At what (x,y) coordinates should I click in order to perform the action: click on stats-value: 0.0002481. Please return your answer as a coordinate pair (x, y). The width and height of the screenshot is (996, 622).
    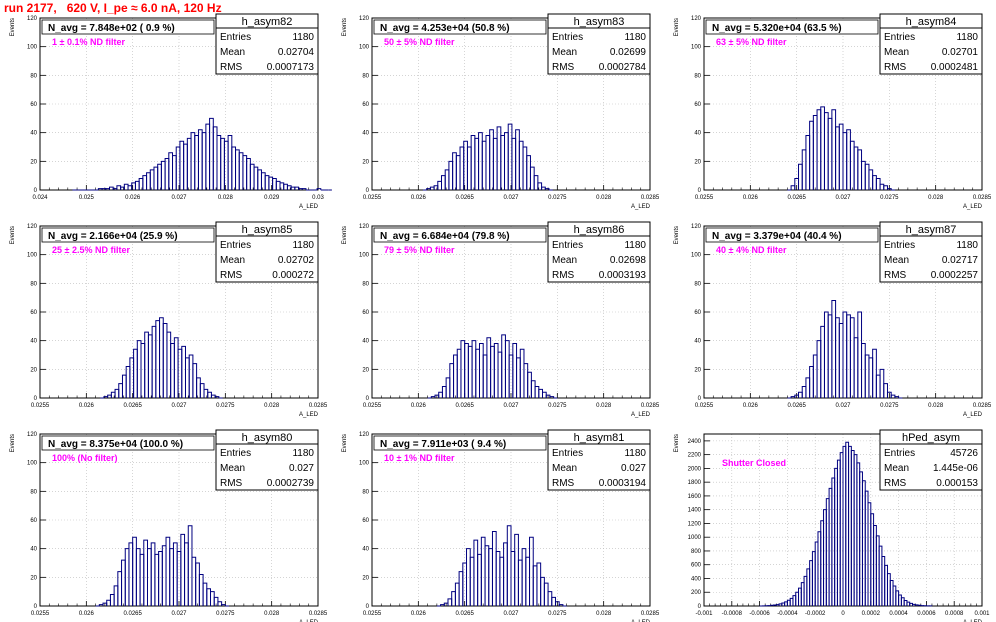
    Looking at the image, I should click on (955, 67).